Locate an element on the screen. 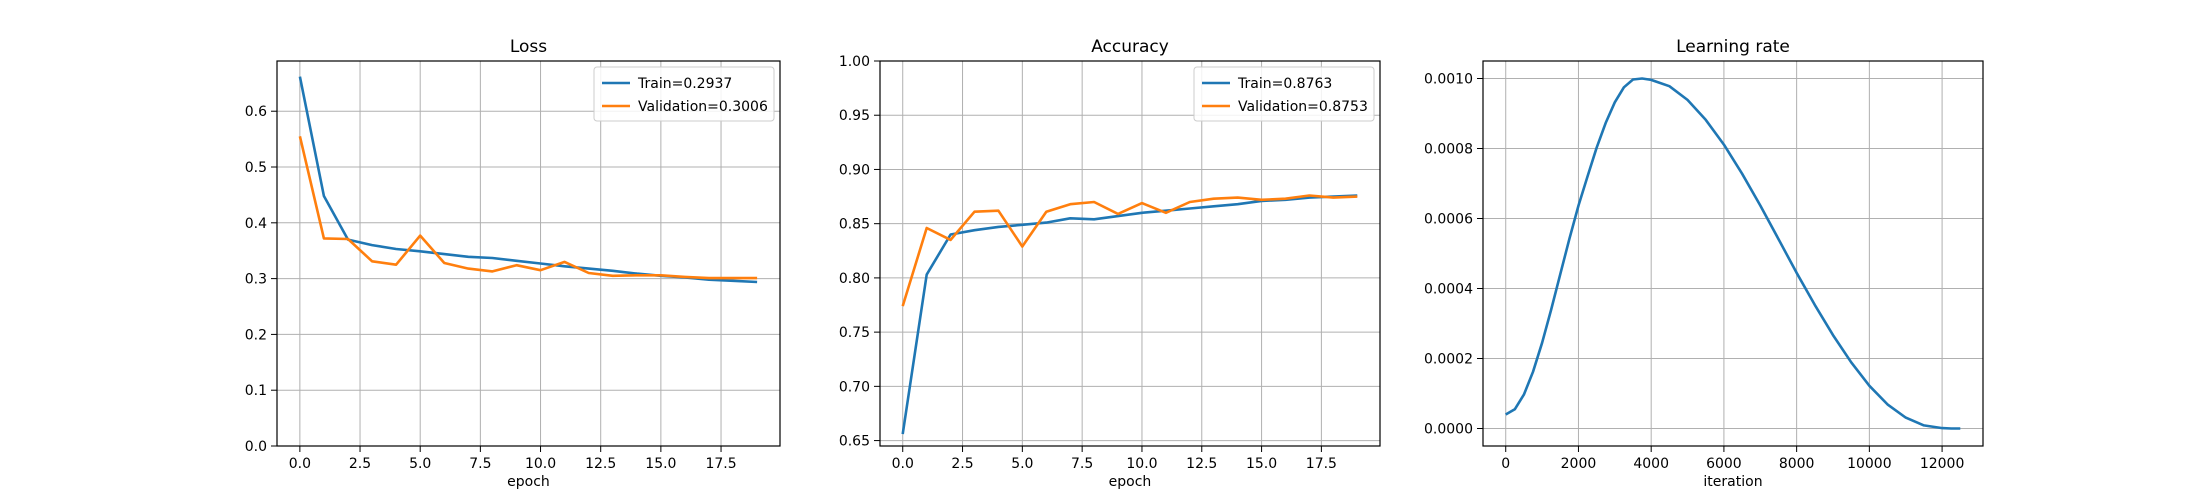  x-tick-label: 6000 is located at coordinates (1724, 464).